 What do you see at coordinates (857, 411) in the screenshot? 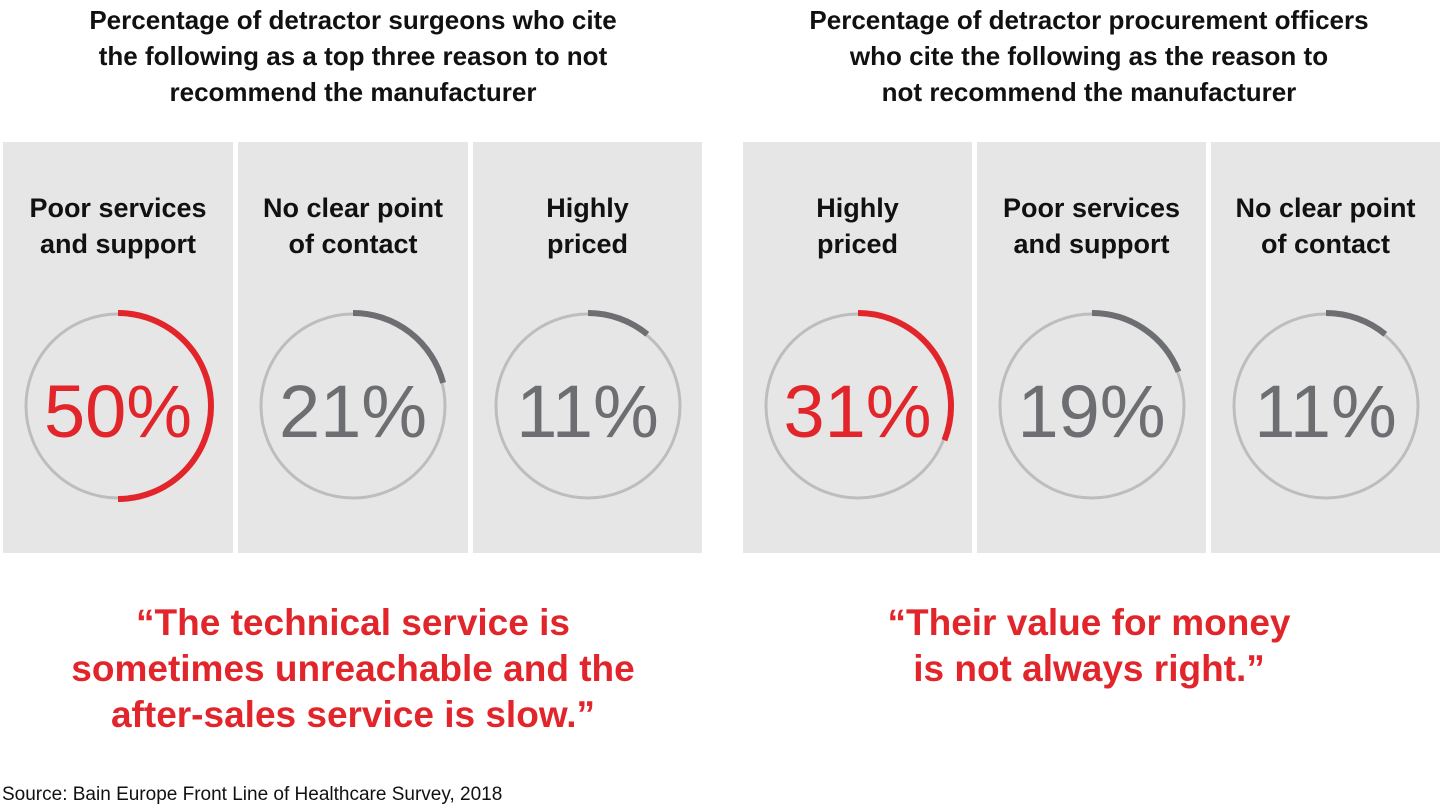
I see `percent-value: 31%` at bounding box center [857, 411].